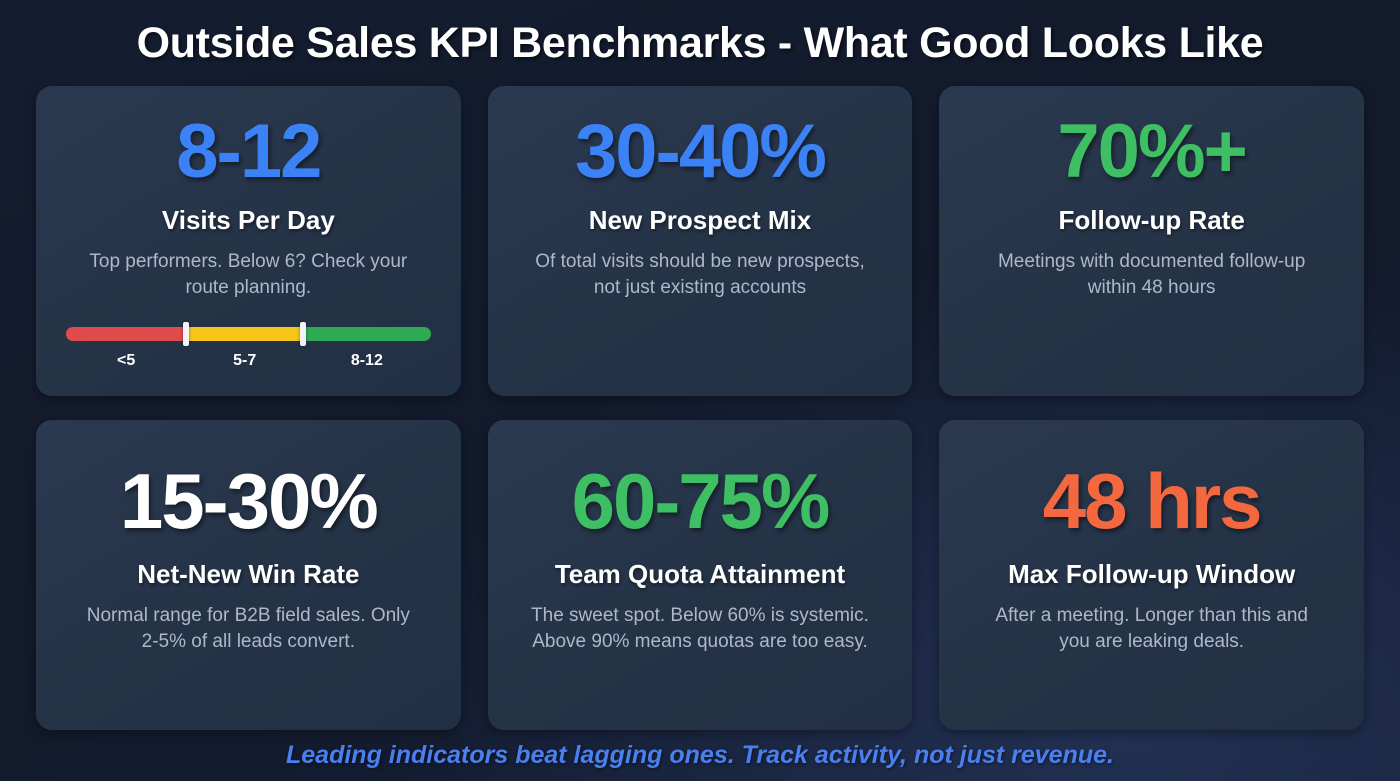  What do you see at coordinates (248, 220) in the screenshot?
I see `kpi-label: Visits Per Day` at bounding box center [248, 220].